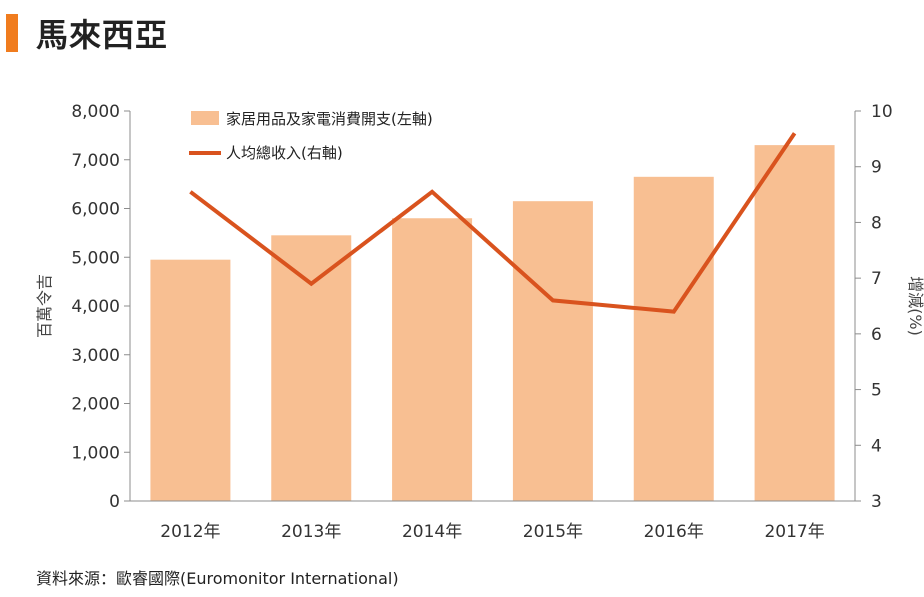 Image resolution: width=924 pixels, height=597 pixels. I want to click on left-tick-label: 1,000, so click(95, 453).